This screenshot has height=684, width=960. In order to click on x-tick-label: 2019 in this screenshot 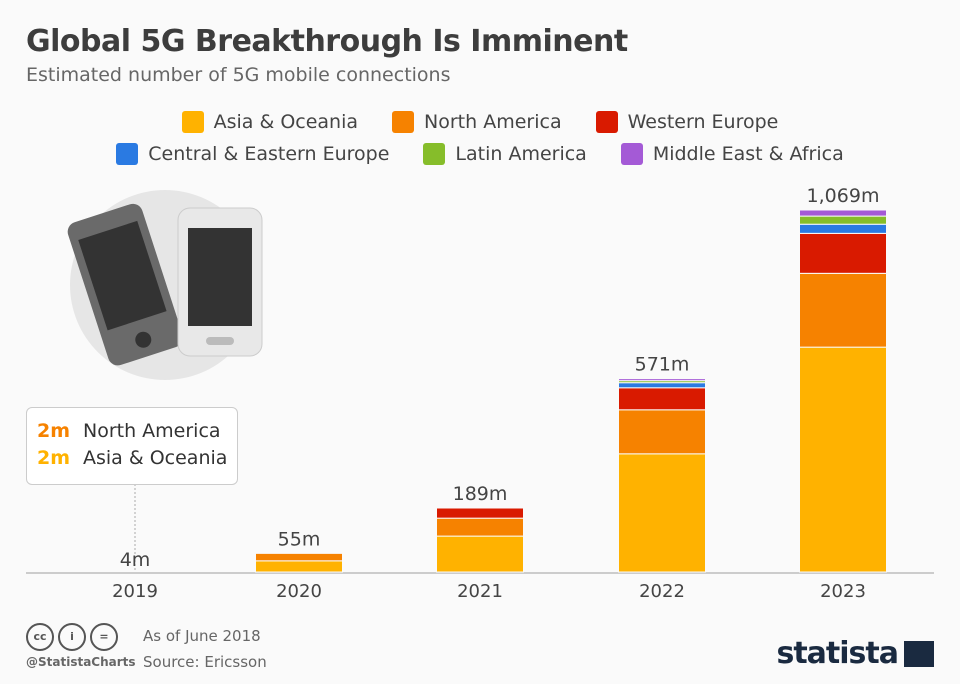, I will do `click(135, 591)`.